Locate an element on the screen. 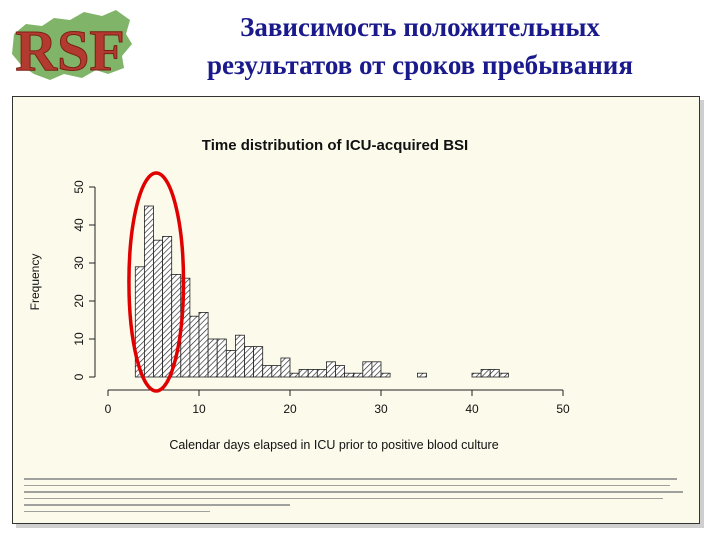  logo-lettering: RSF is located at coordinates (70, 50).